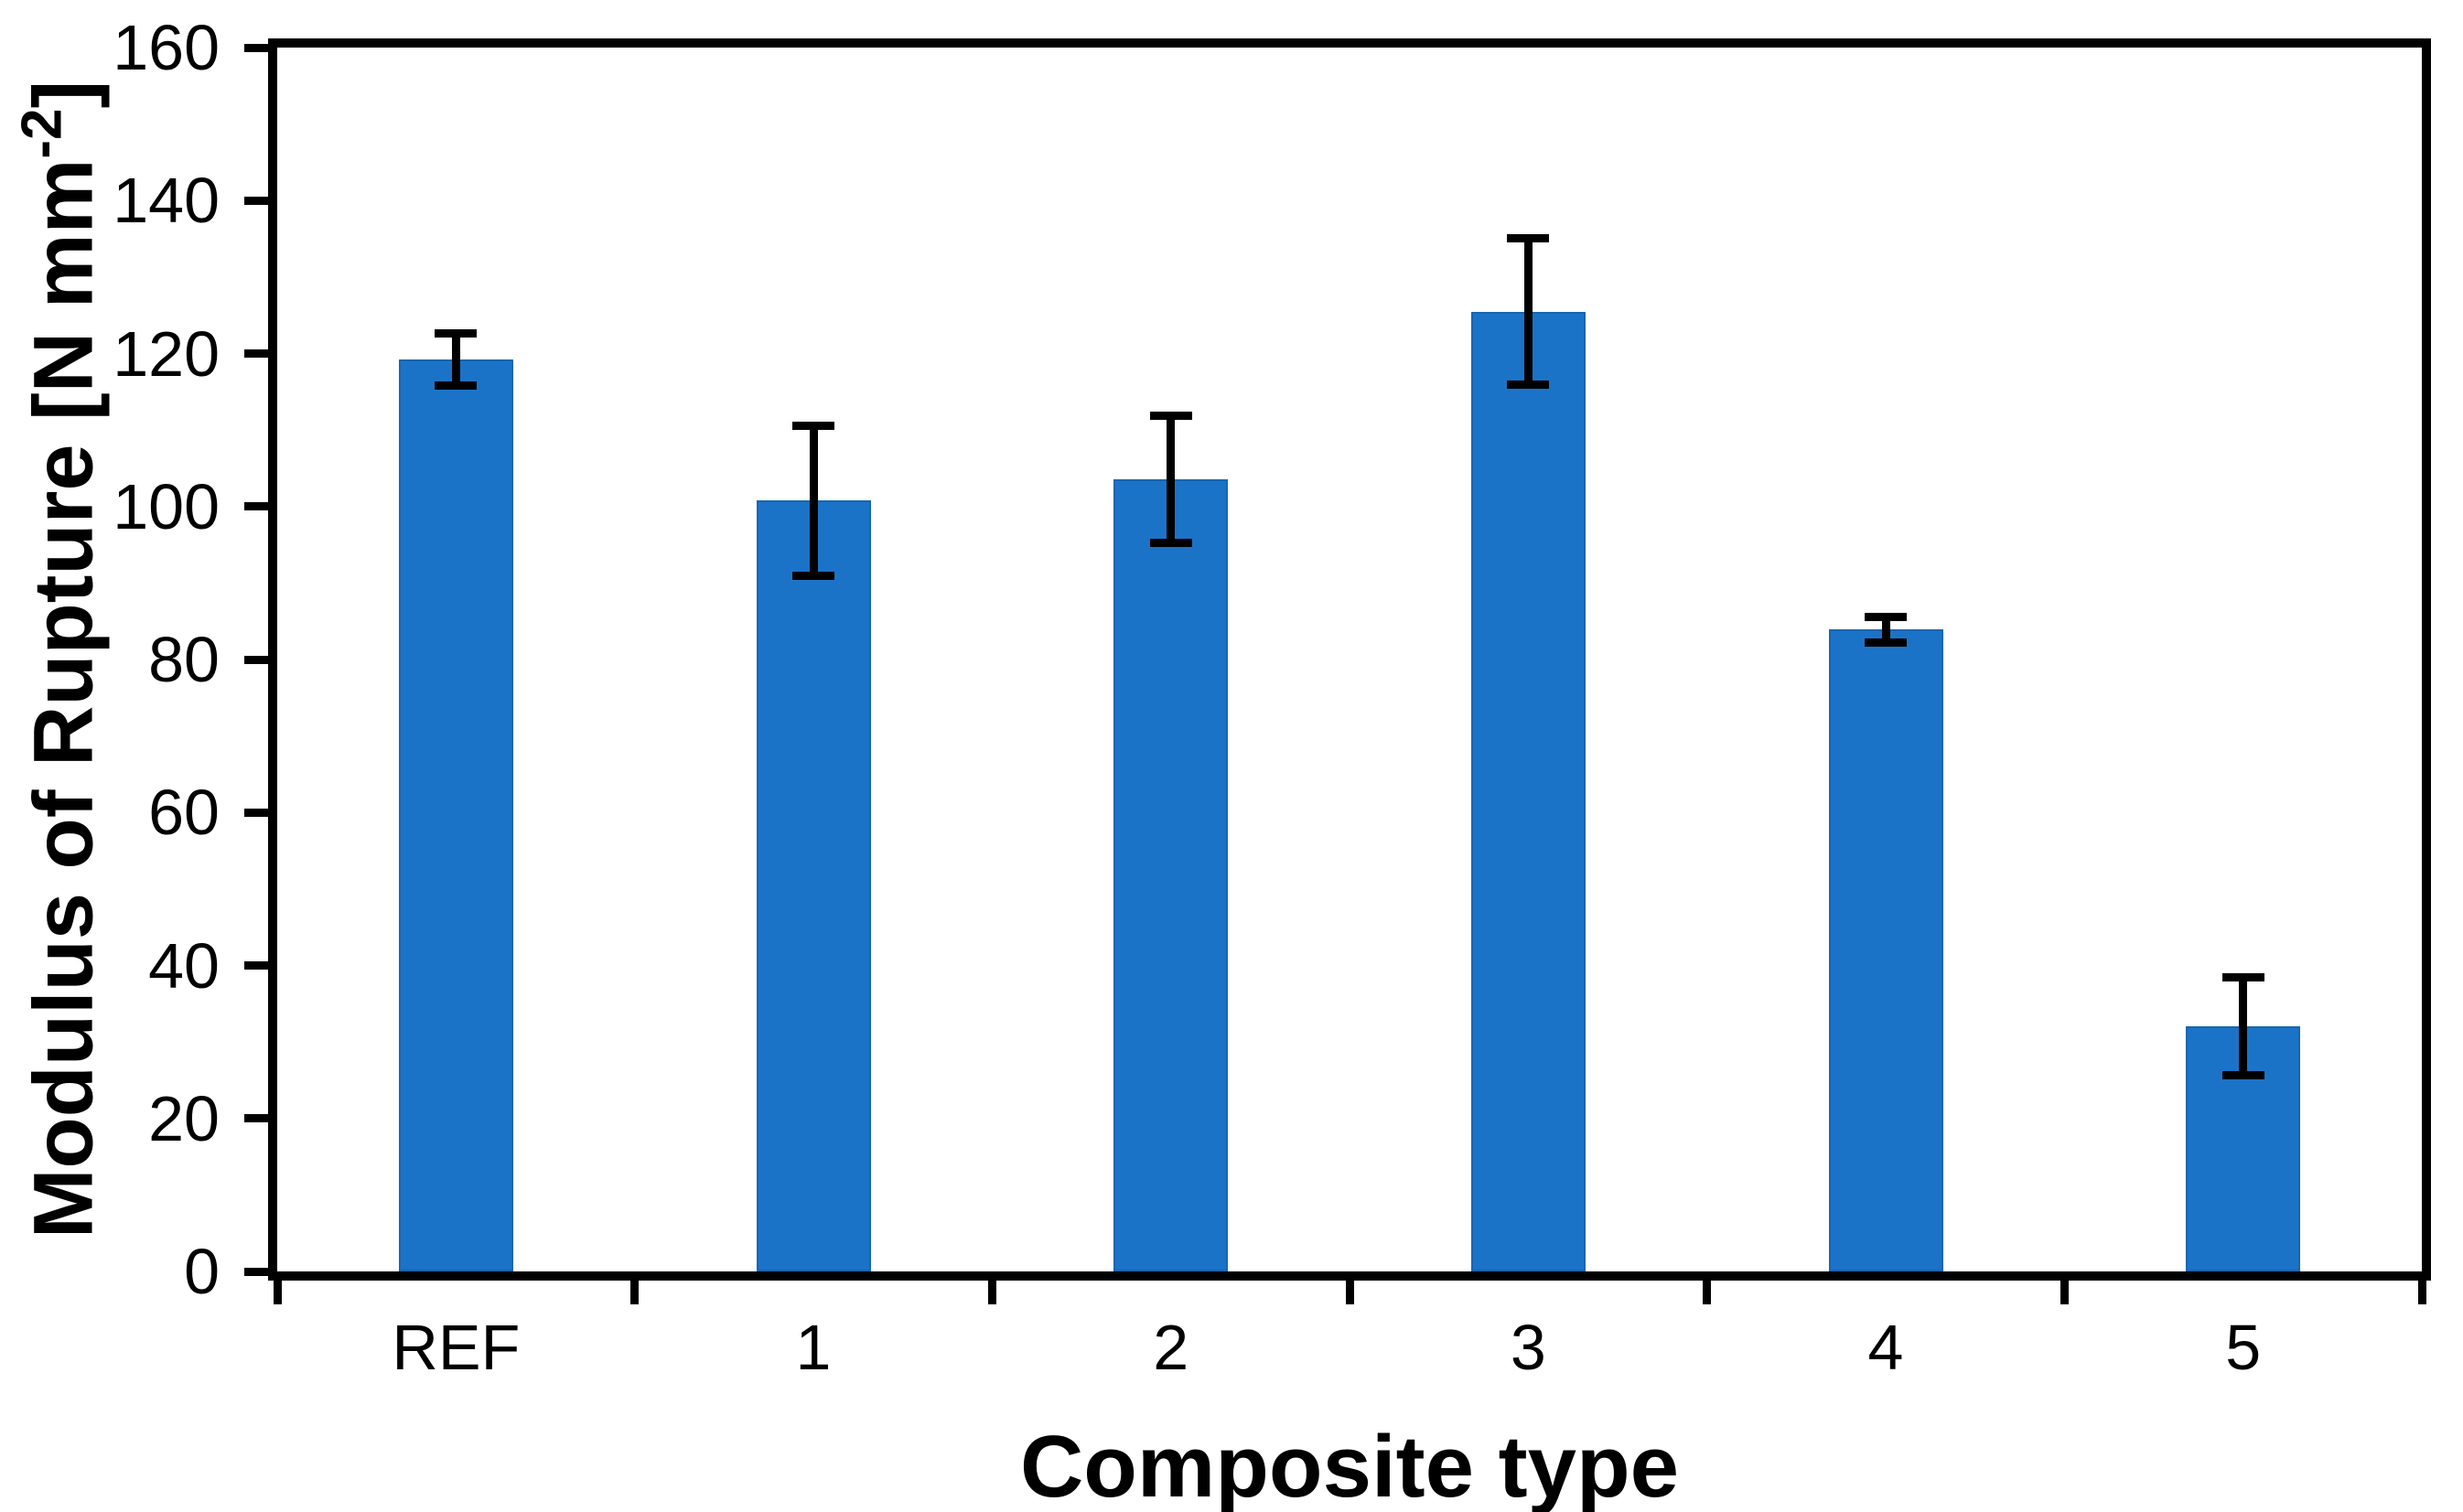 This screenshot has width=2463, height=1512. I want to click on x-tick-label-REF: REF, so click(456, 1347).